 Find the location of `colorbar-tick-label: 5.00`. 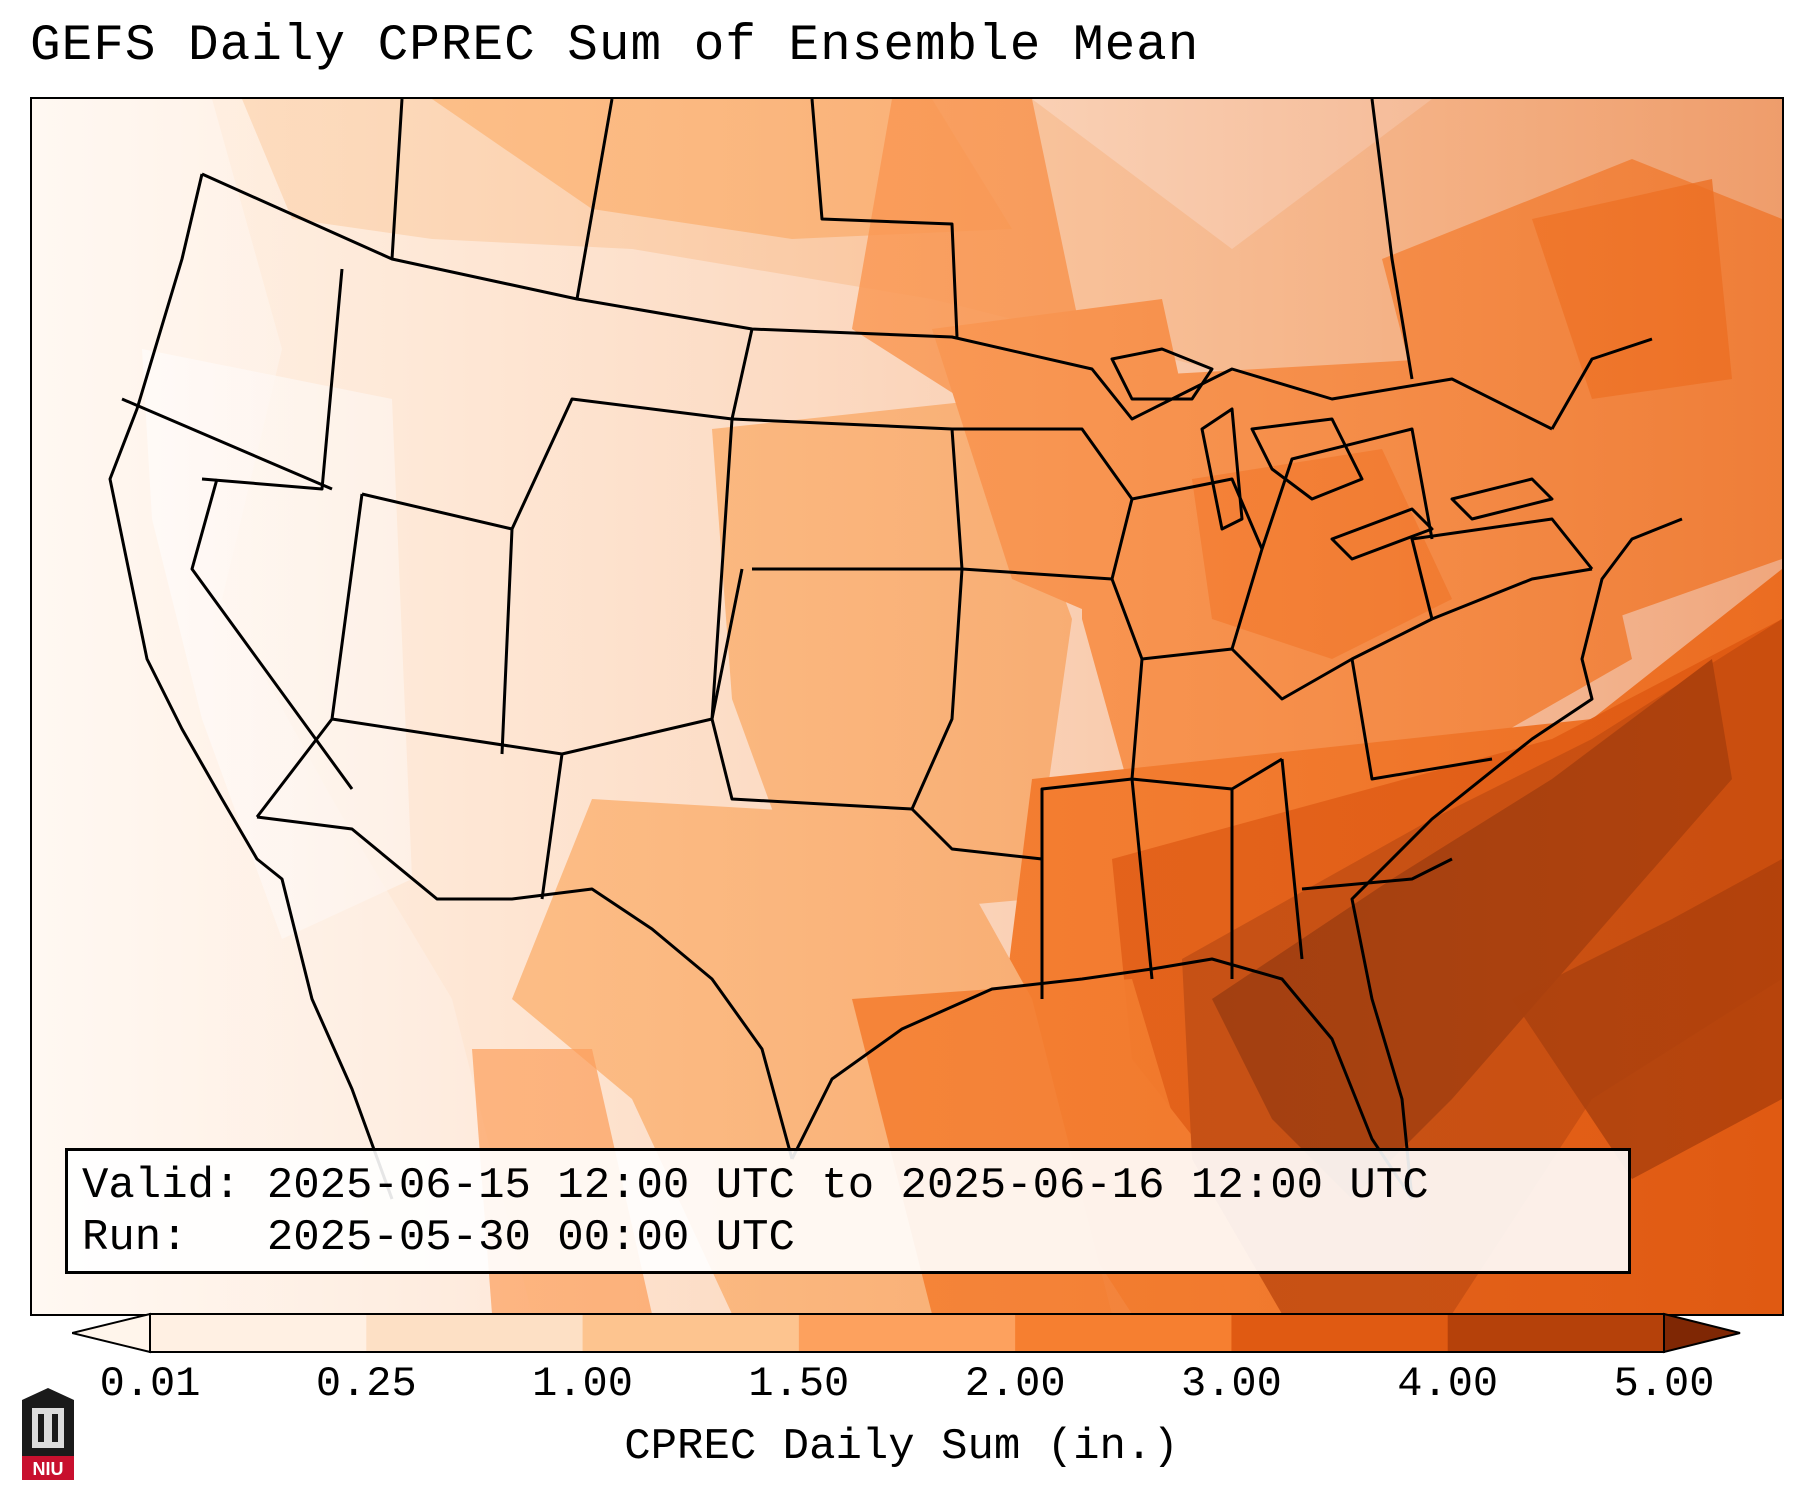

colorbar-tick-label: 5.00 is located at coordinates (1664, 1384).